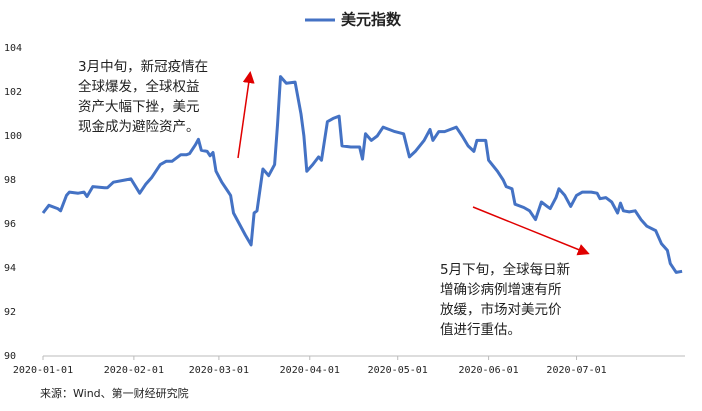  Describe the element at coordinates (13, 92) in the screenshot. I see `y-tick-label: 102` at that location.